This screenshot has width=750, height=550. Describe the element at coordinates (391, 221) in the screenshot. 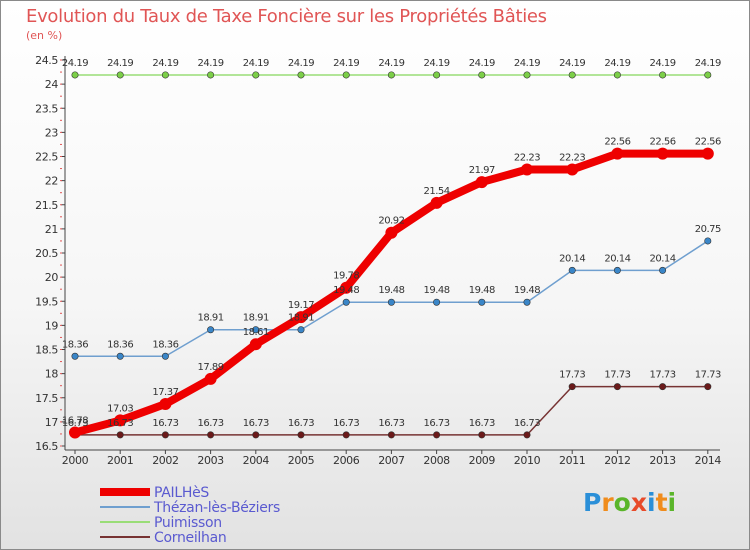

I see `data-label: 20.92` at that location.